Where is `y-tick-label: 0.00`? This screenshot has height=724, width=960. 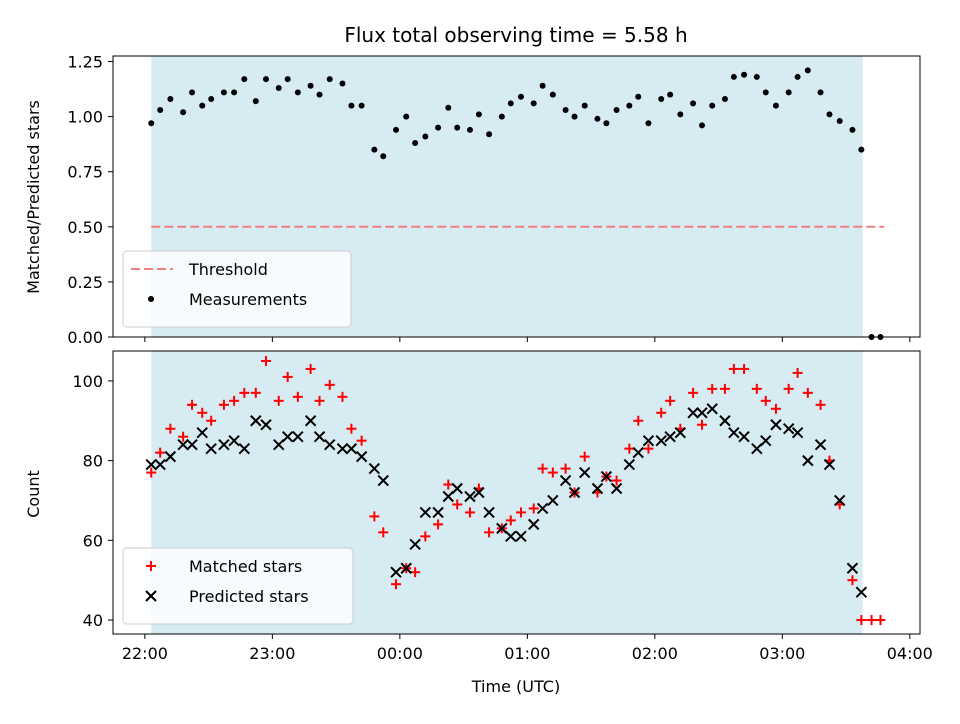 y-tick-label: 0.00 is located at coordinates (85, 337).